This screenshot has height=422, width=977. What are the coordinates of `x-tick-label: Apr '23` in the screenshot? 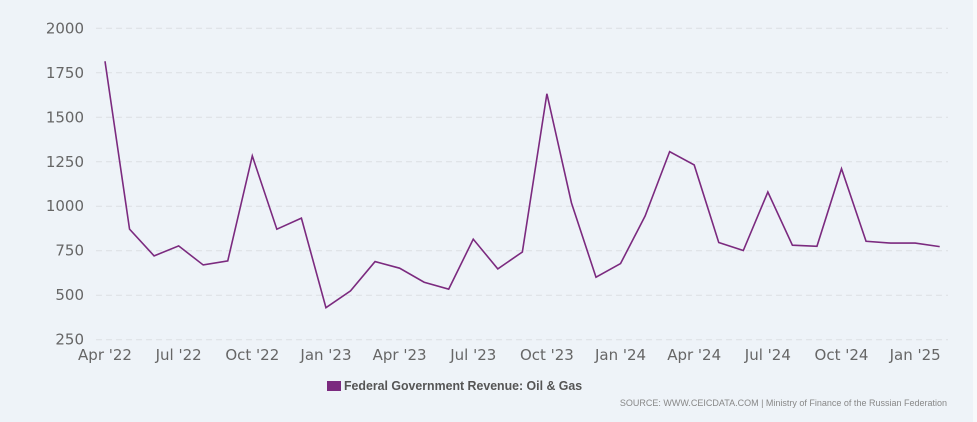 It's located at (400, 355).